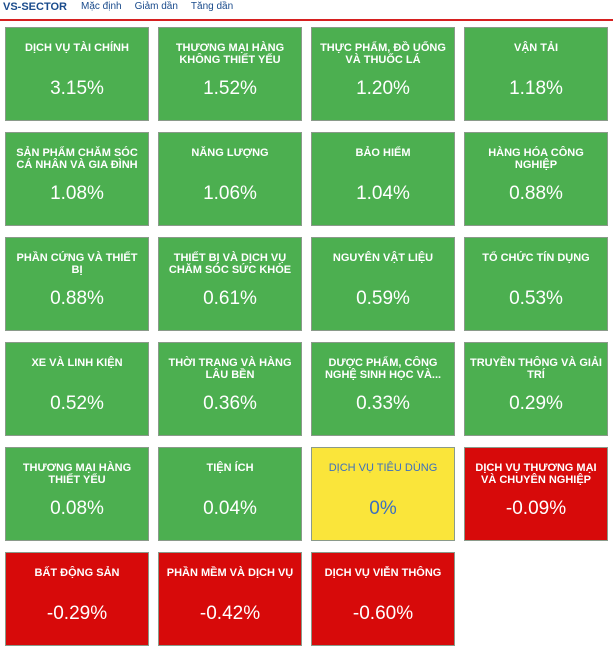  What do you see at coordinates (77, 508) in the screenshot?
I see `sector-change-value: 0.08%` at bounding box center [77, 508].